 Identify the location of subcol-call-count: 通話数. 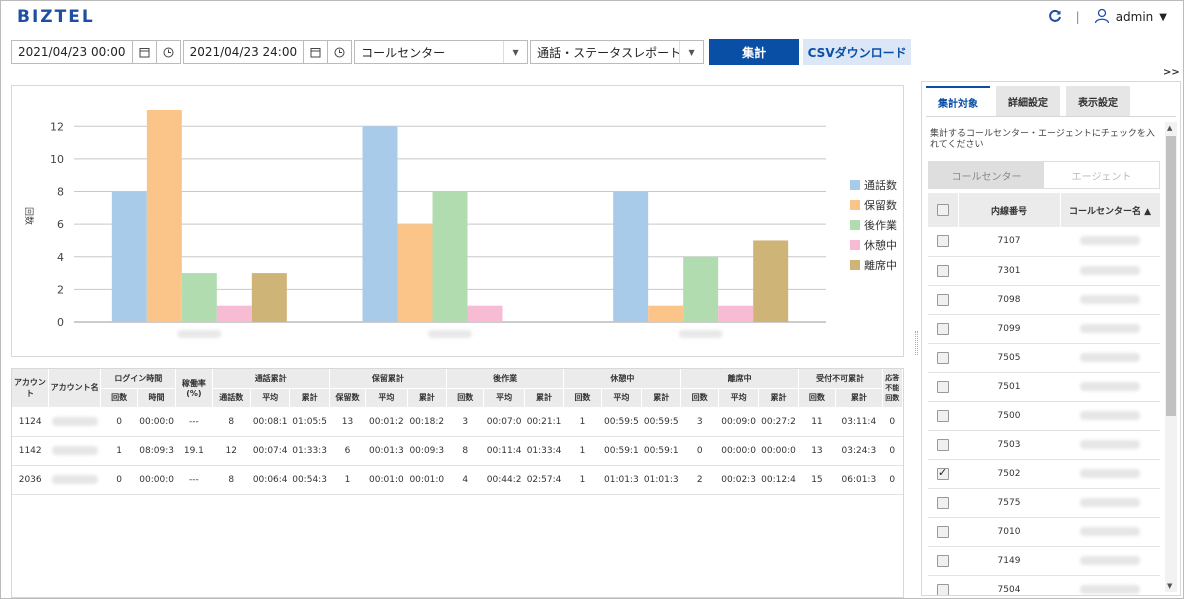
(231, 398).